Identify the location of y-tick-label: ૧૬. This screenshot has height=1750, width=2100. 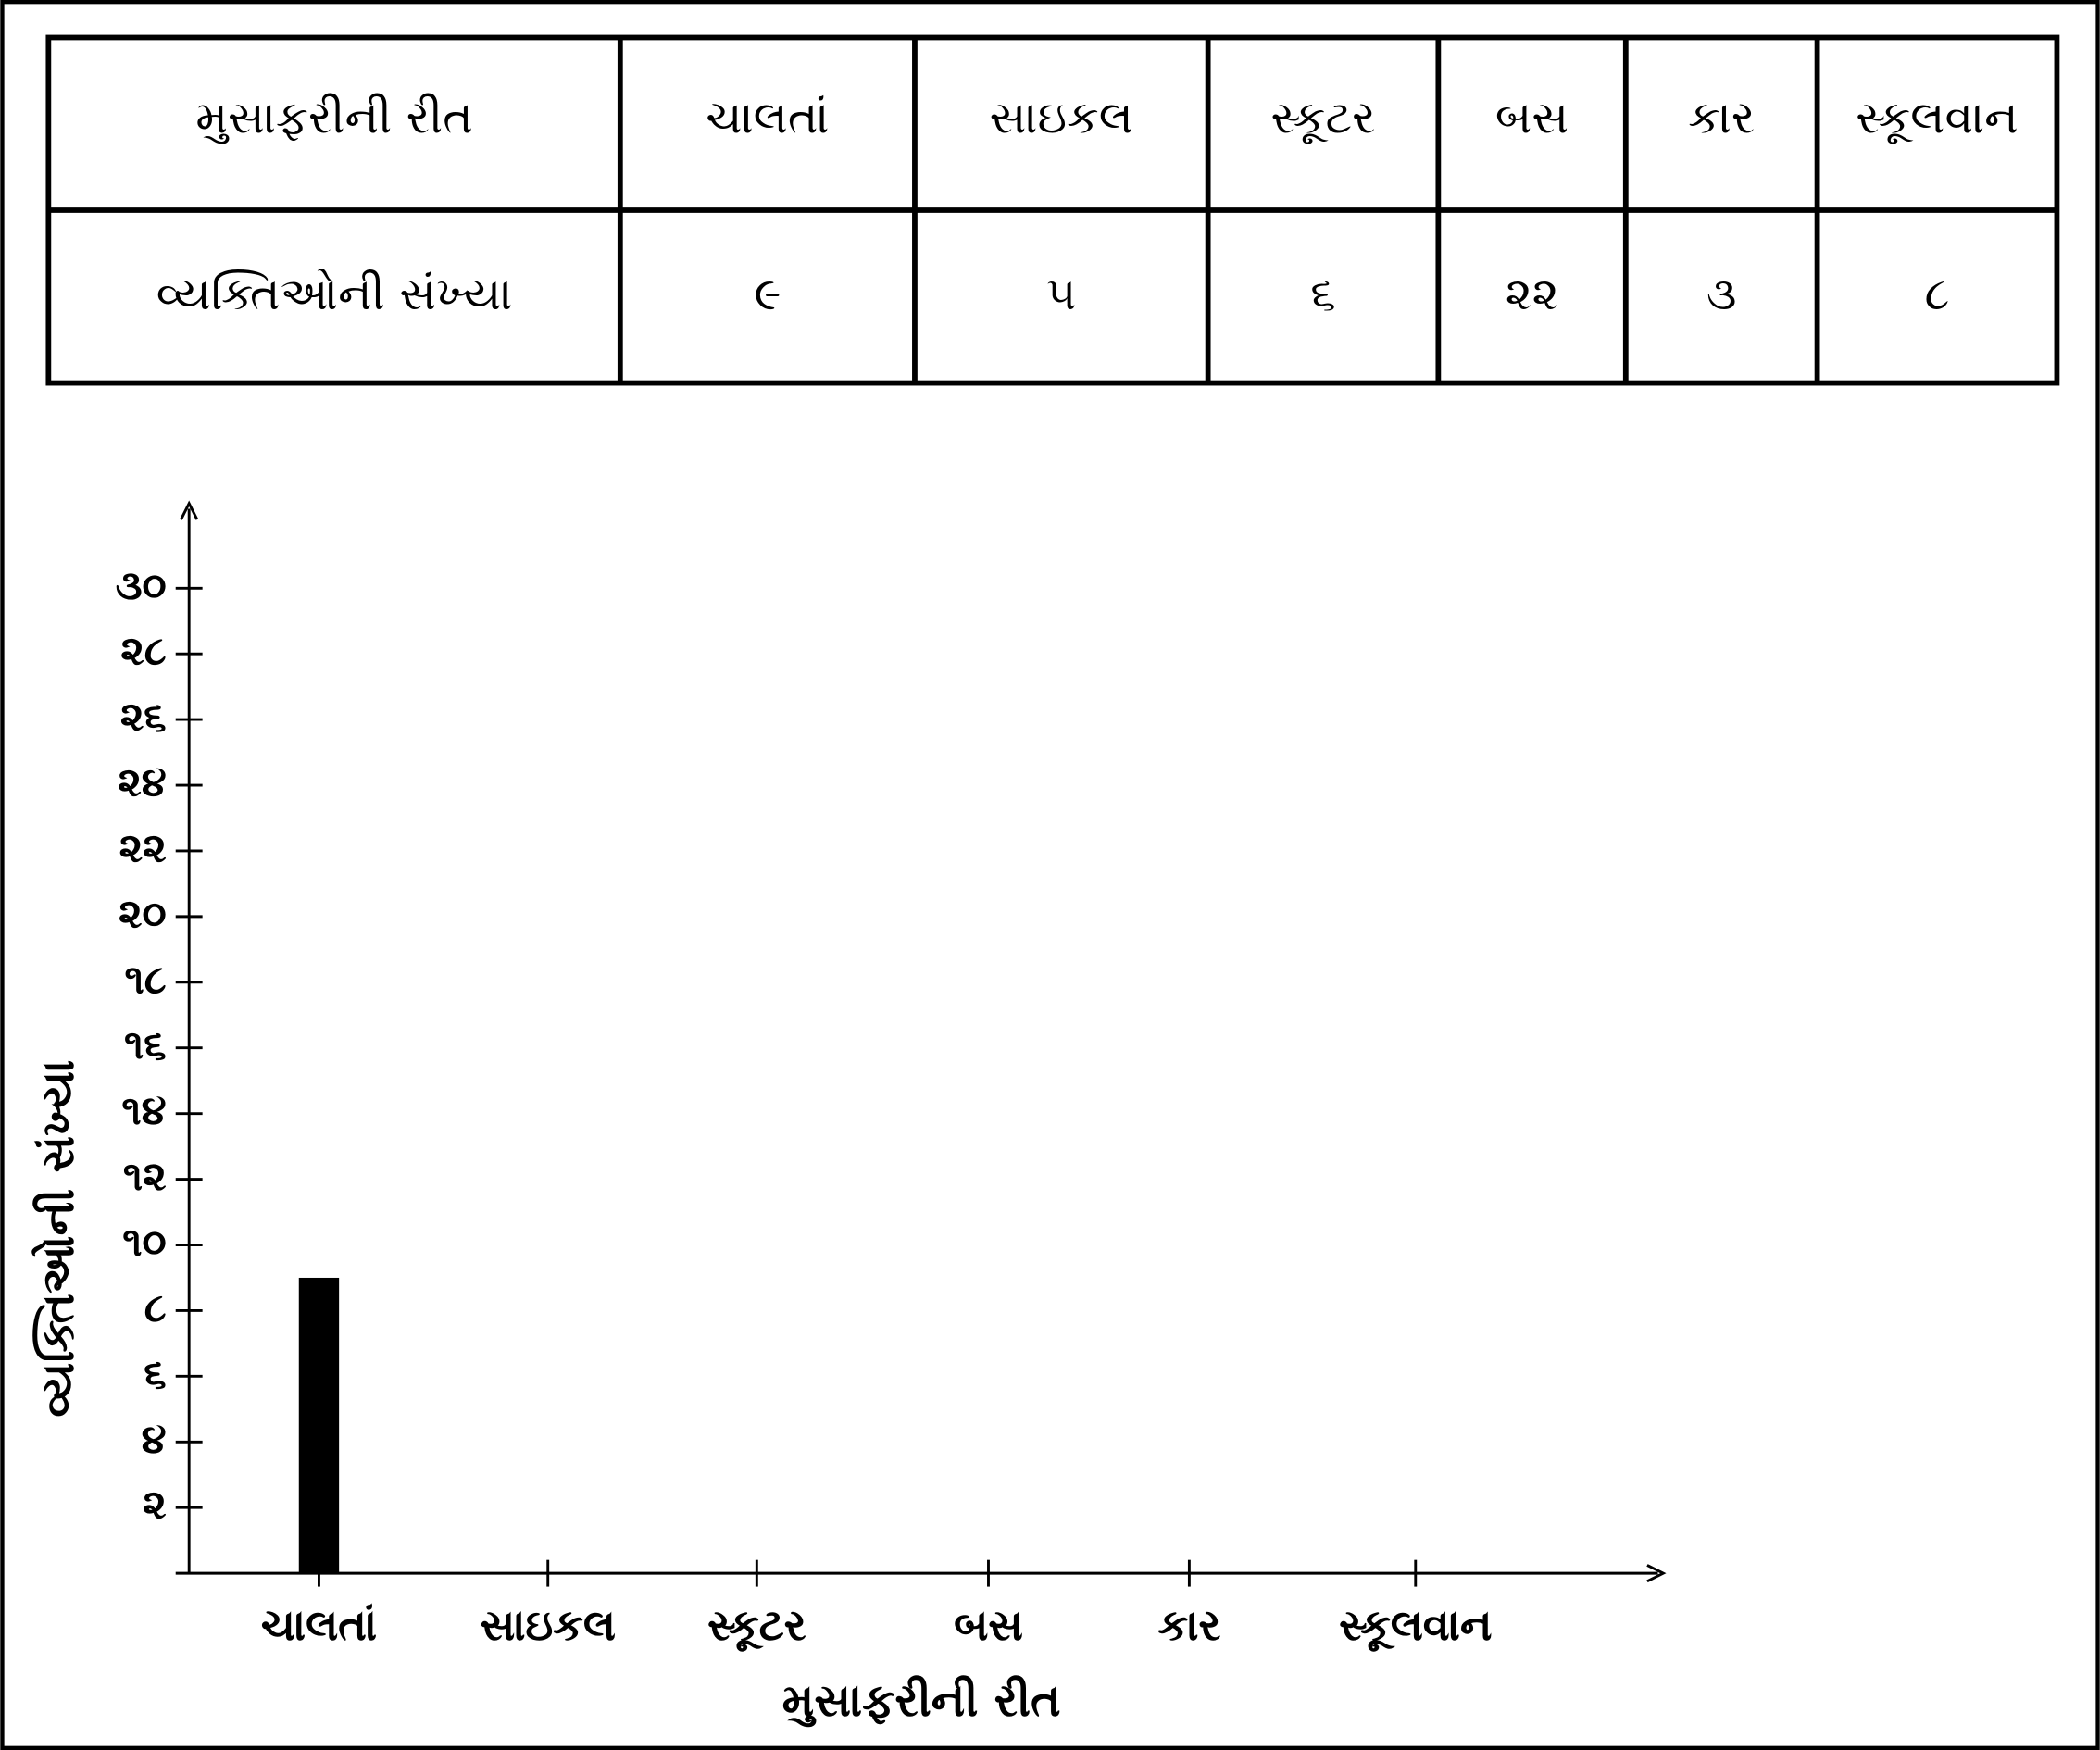
(146, 1045).